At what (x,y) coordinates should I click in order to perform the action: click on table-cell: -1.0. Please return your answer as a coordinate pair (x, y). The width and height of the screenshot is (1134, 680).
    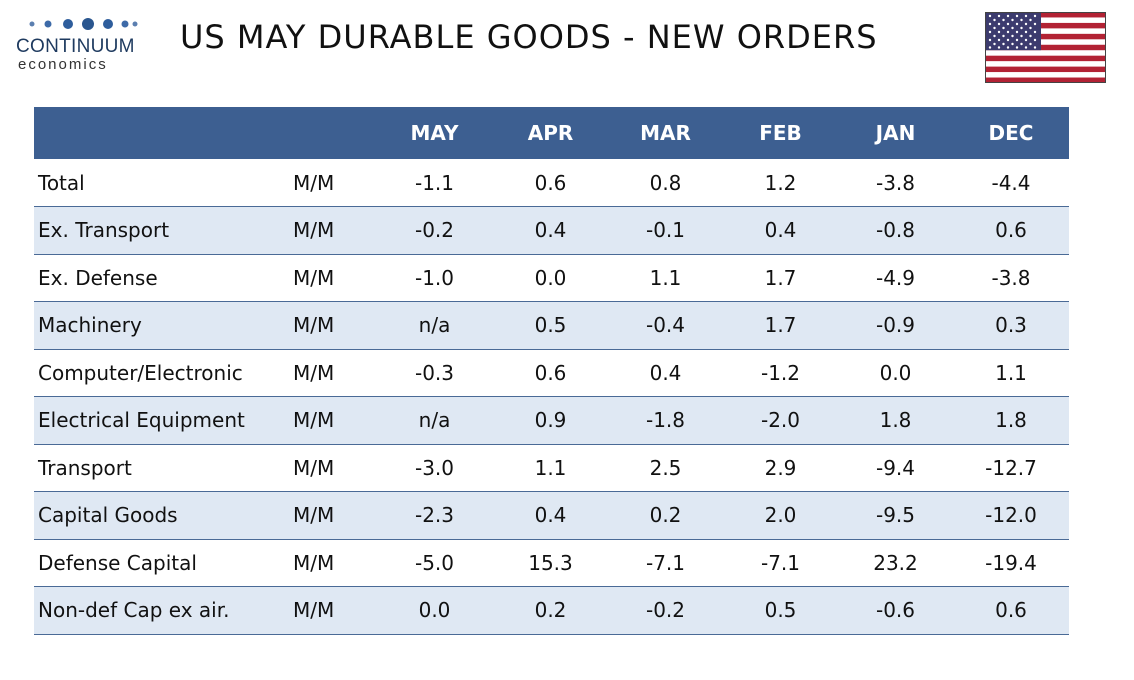
    Looking at the image, I should click on (434, 277).